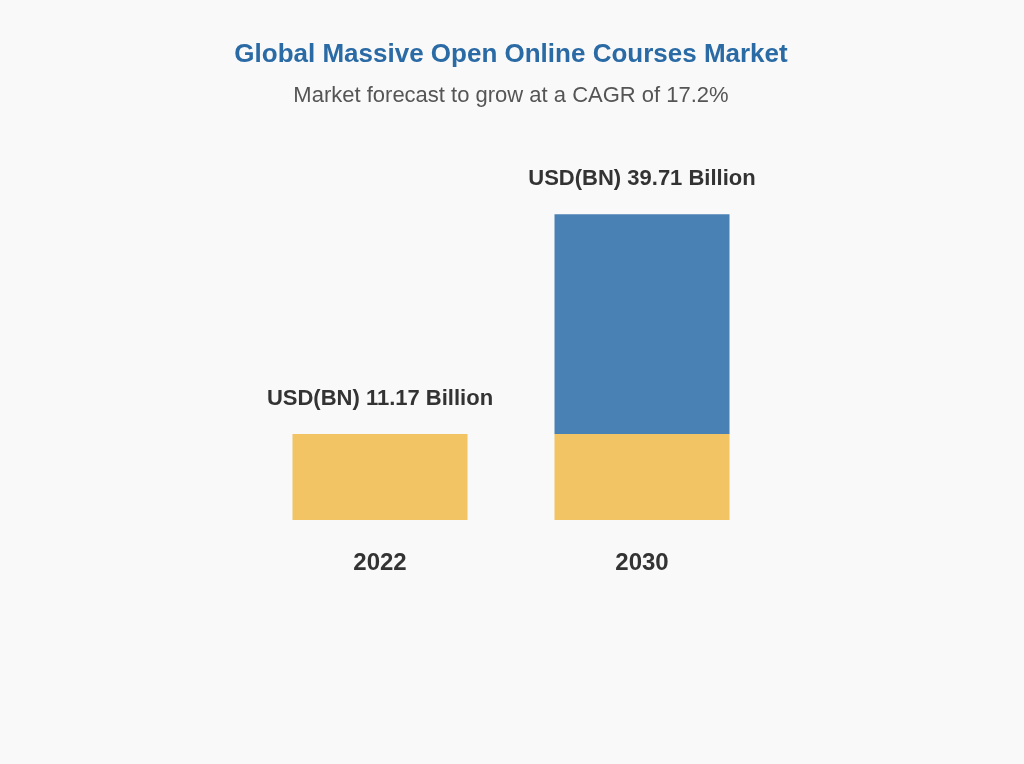 Image resolution: width=1024 pixels, height=764 pixels. Describe the element at coordinates (380, 397) in the screenshot. I see `data-label: USD(BN) 11.17 Billion` at that location.